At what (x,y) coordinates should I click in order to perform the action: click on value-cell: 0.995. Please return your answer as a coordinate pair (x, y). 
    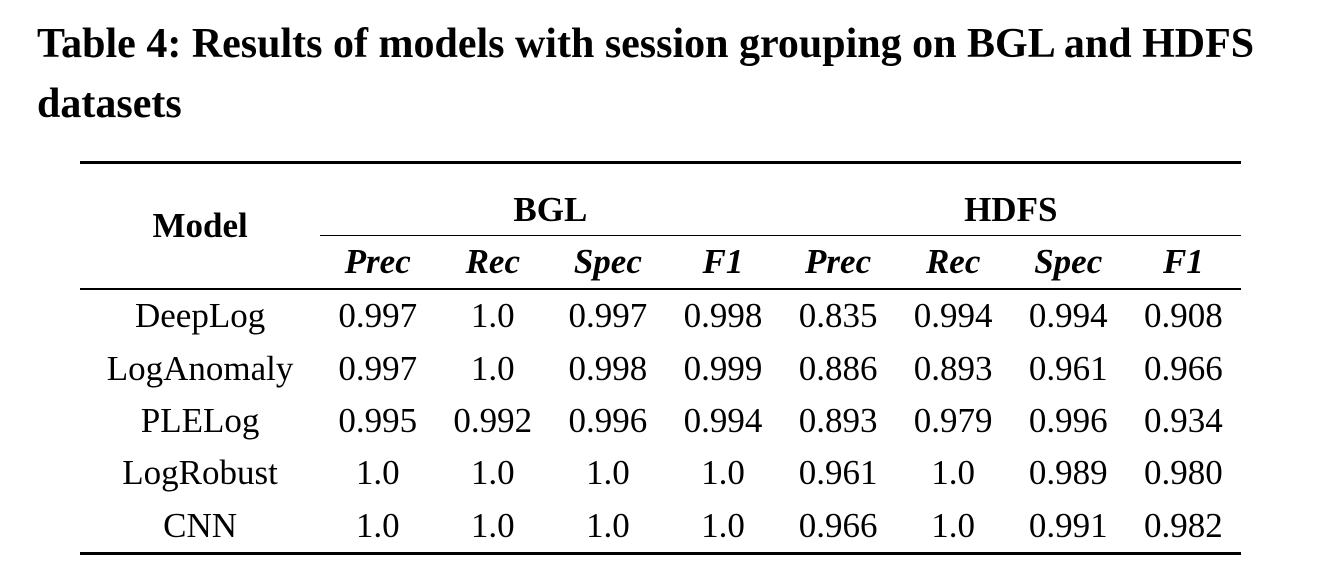
    Looking at the image, I should click on (378, 420).